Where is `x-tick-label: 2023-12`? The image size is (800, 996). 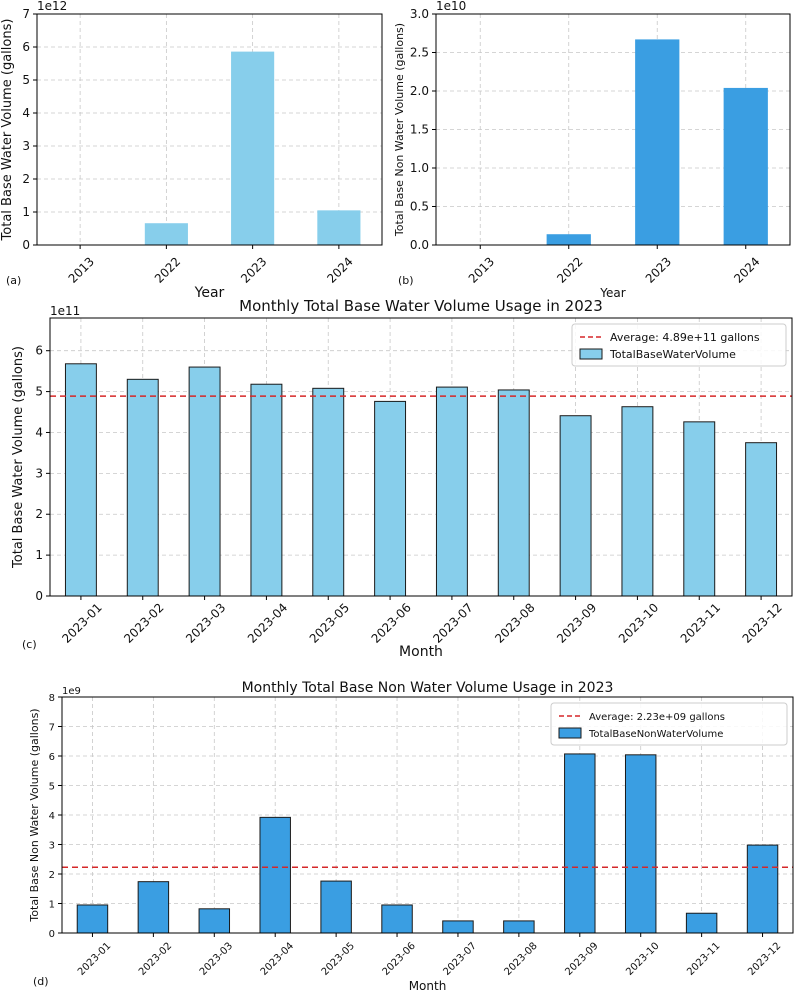 x-tick-label: 2023-12 is located at coordinates (762, 622).